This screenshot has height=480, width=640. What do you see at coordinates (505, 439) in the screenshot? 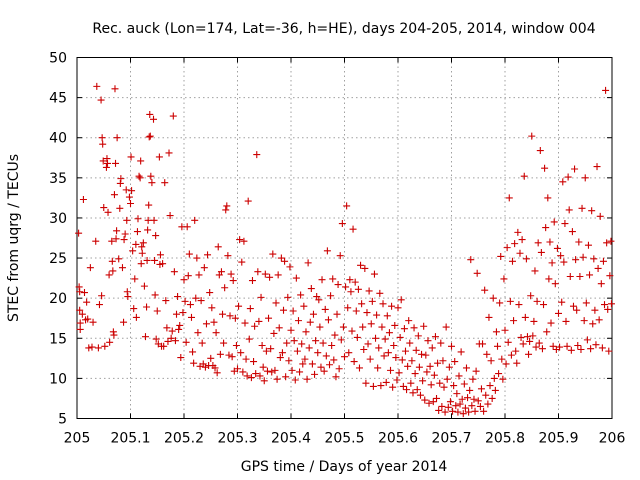
I see `x-tick-label: 205.8` at bounding box center [505, 439].